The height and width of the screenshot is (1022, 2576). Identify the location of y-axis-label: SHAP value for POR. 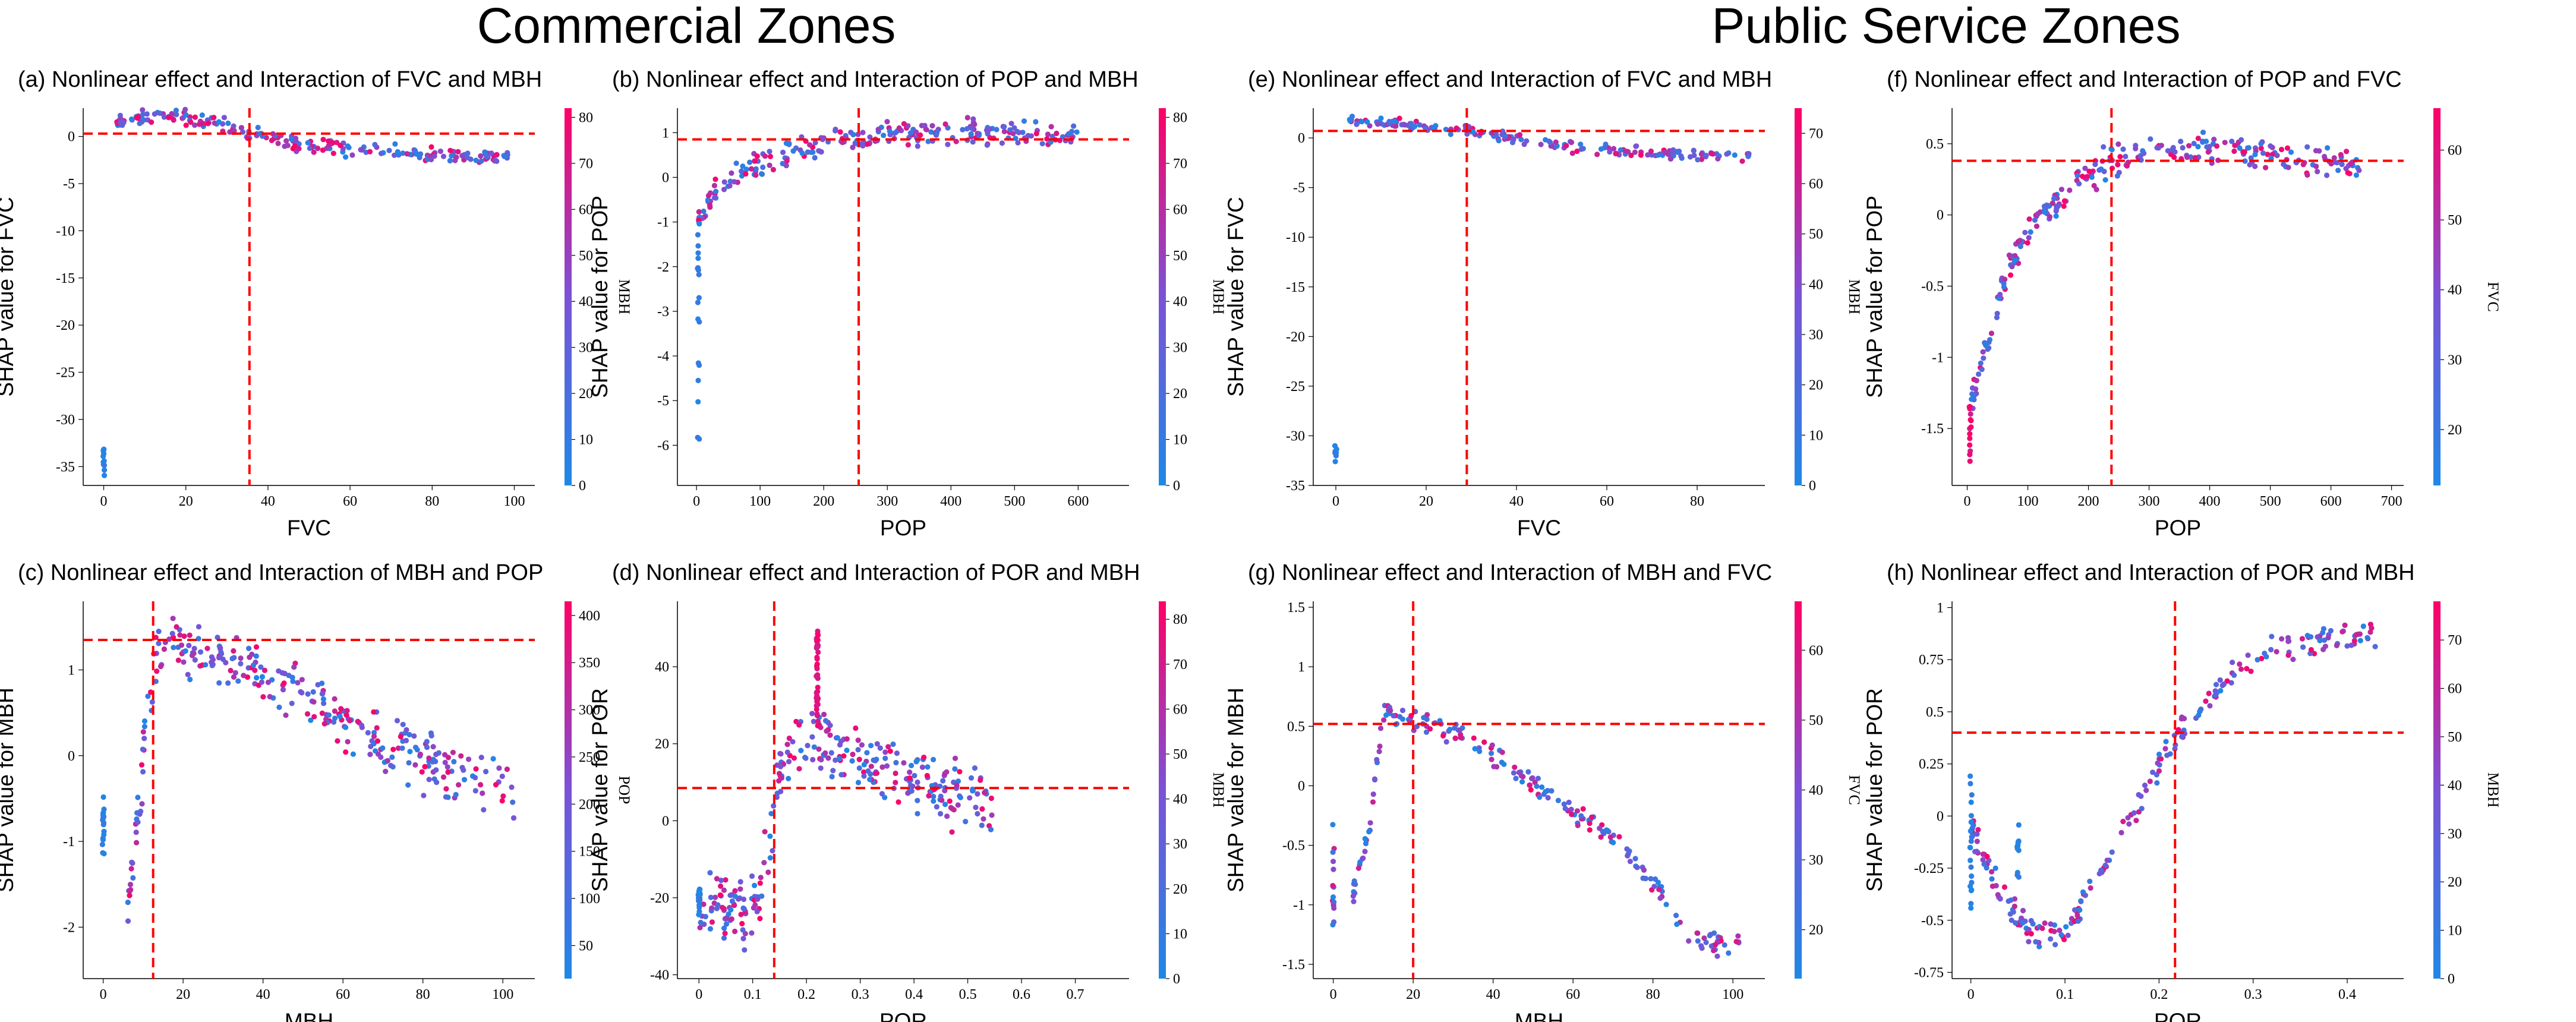
(1875, 790).